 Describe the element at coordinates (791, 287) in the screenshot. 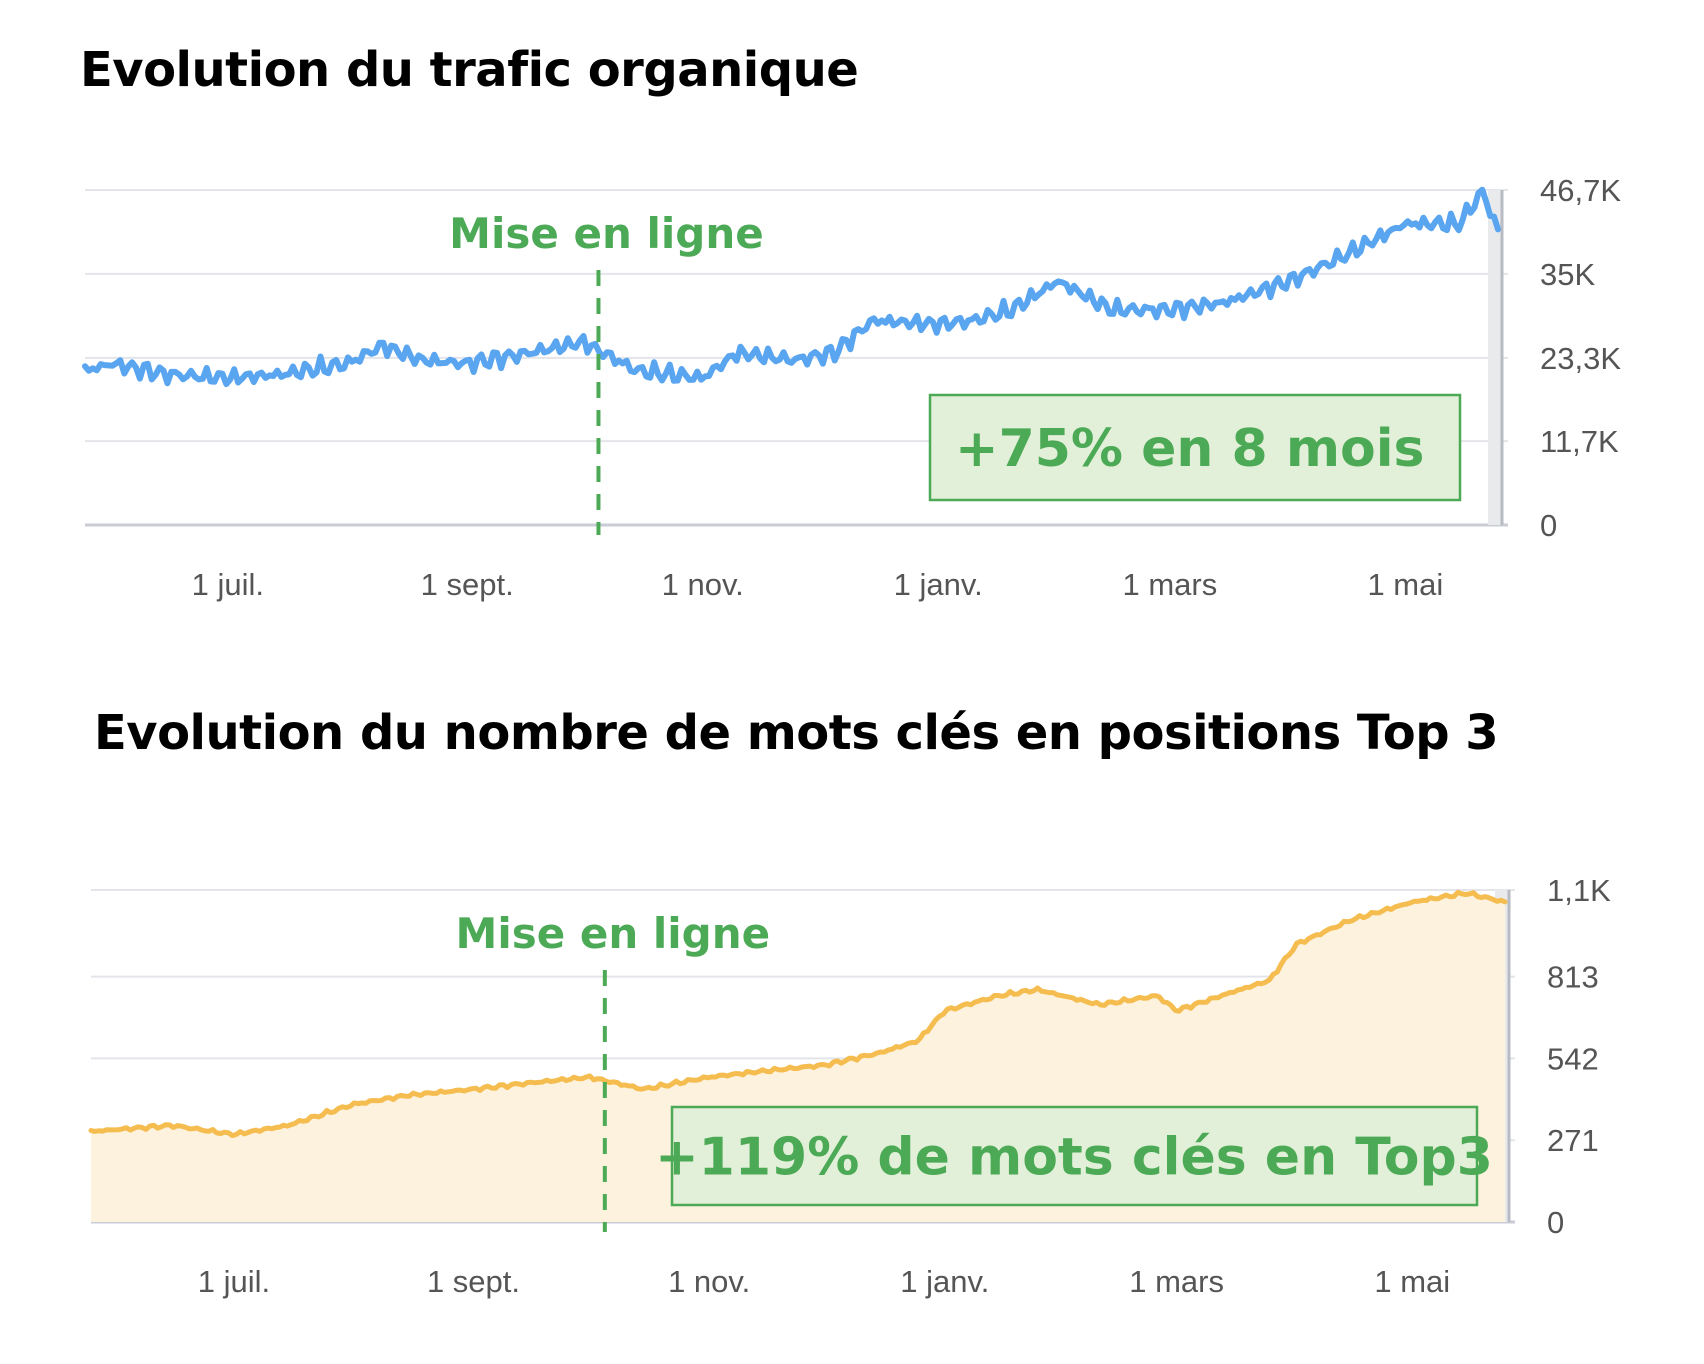

I see `series-line` at that location.